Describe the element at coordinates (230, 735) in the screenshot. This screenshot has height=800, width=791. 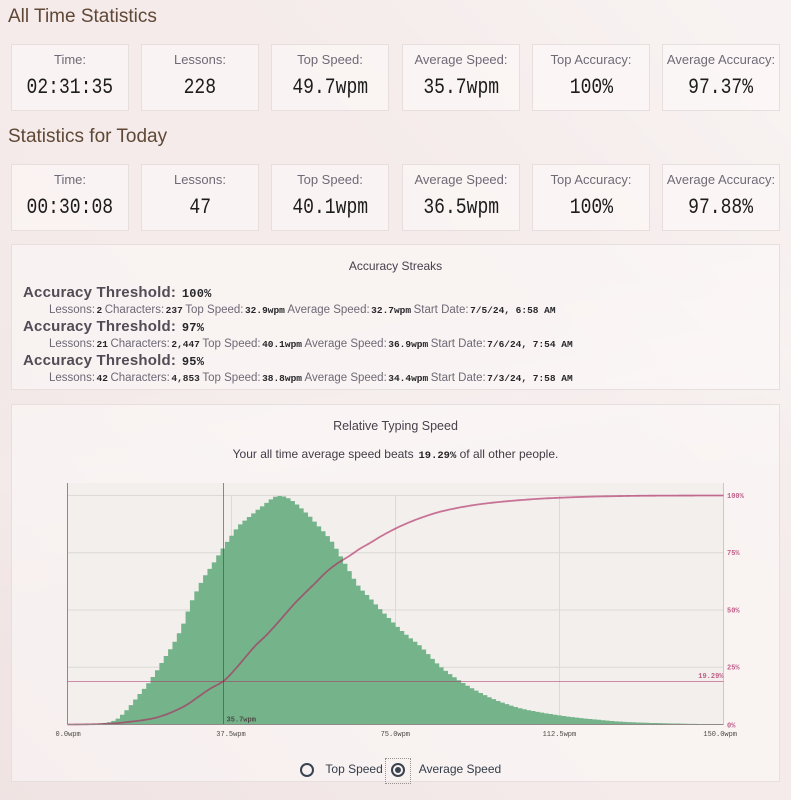
I see `svg-text: 37.5wpm` at that location.